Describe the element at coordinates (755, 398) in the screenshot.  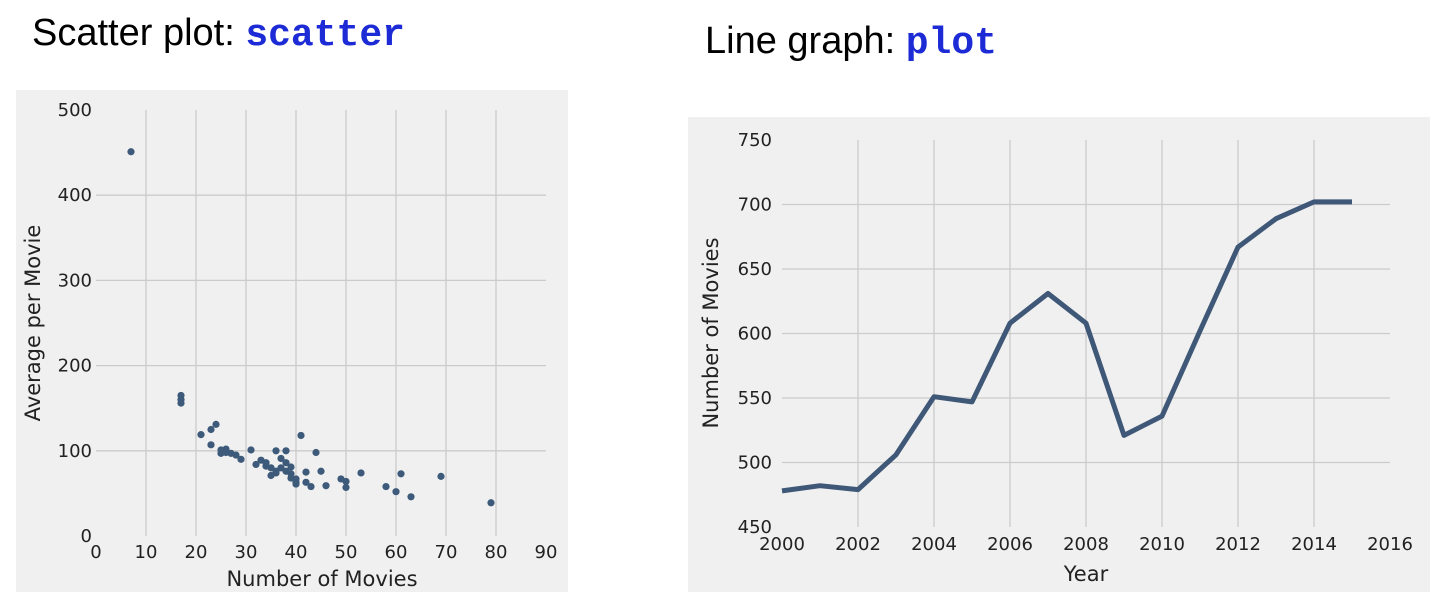
I see `line-y-tick-label: 550` at that location.